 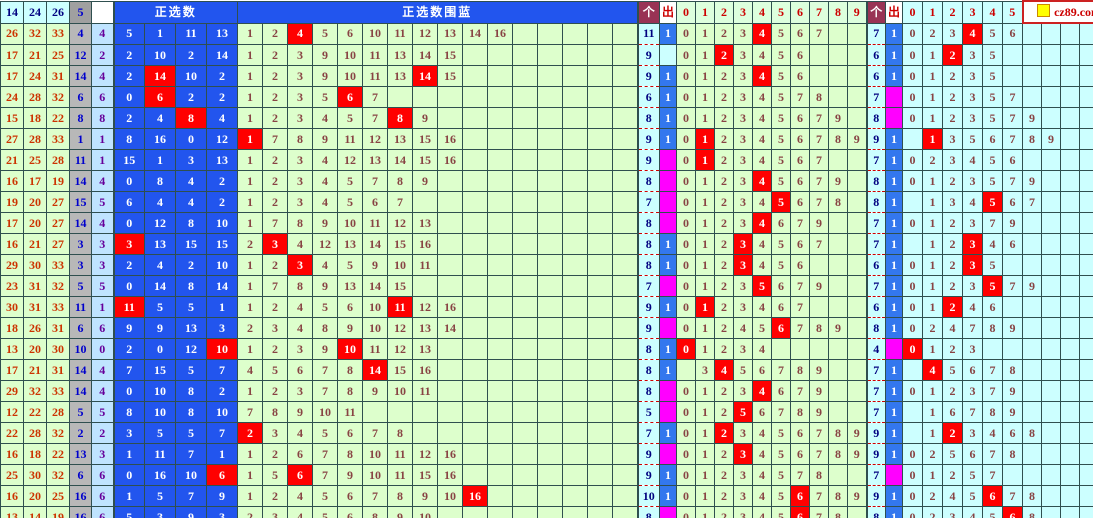 I want to click on weilan-7: 15, so click(x=400, y=244).